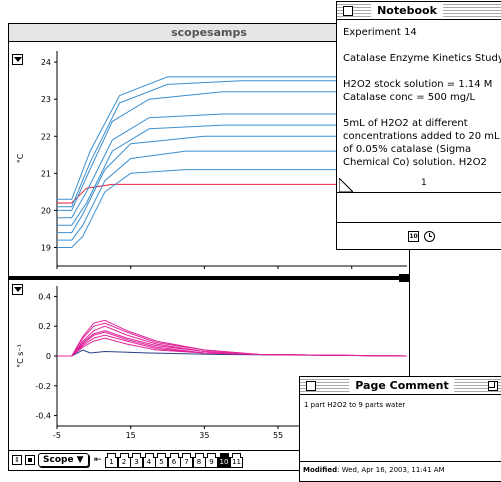  I want to click on scroll-left-icon: ⇤, so click(98, 460).